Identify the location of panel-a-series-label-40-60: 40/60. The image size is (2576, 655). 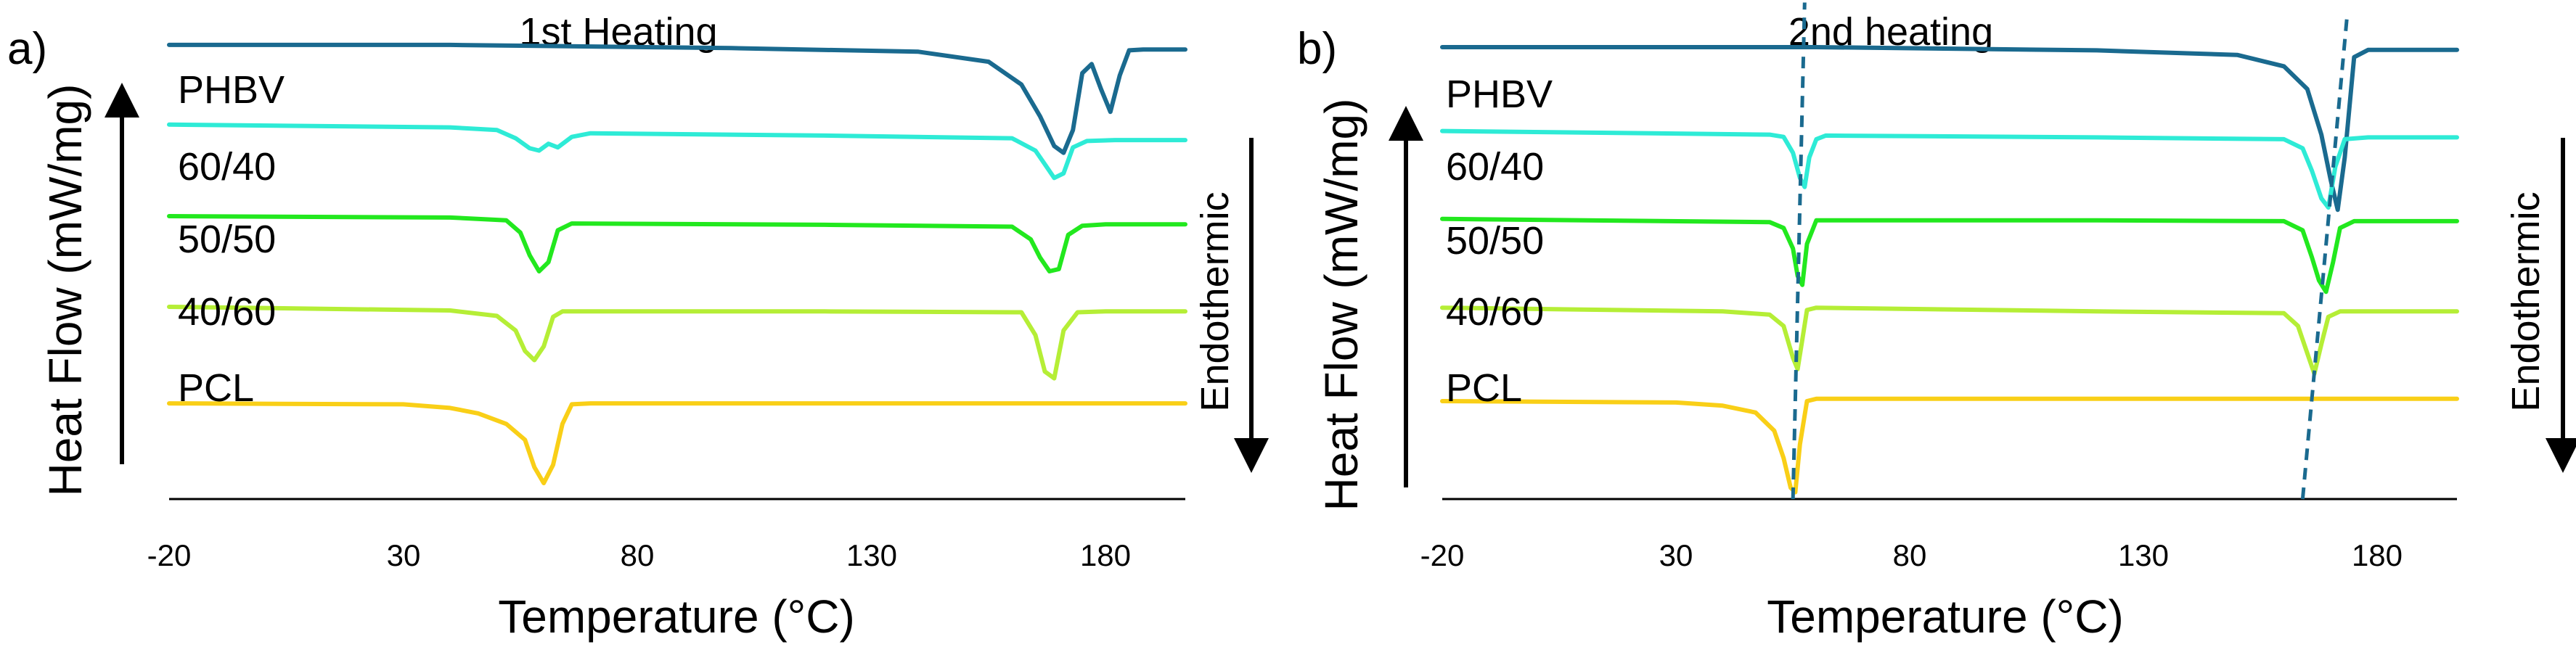
(227, 312).